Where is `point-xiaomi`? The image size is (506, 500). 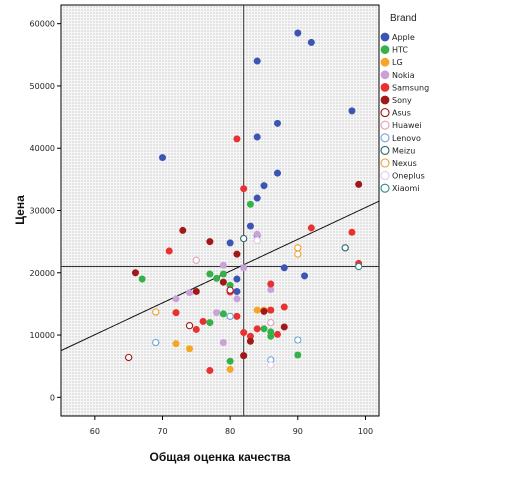
point-xiaomi is located at coordinates (359, 266).